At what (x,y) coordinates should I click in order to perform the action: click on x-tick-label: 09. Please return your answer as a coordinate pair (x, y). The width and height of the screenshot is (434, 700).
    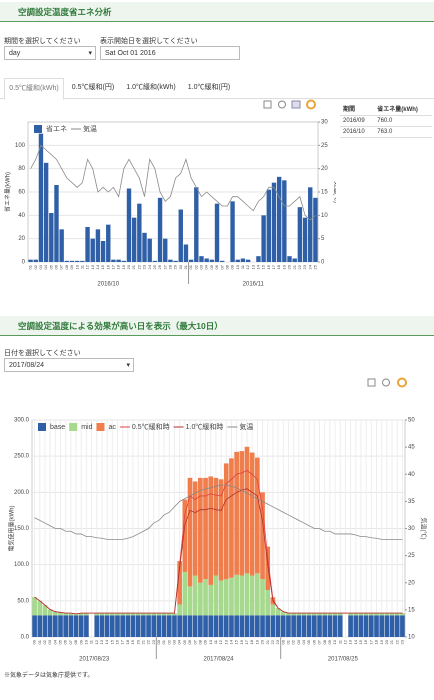
    Looking at the image, I should click on (205, 641).